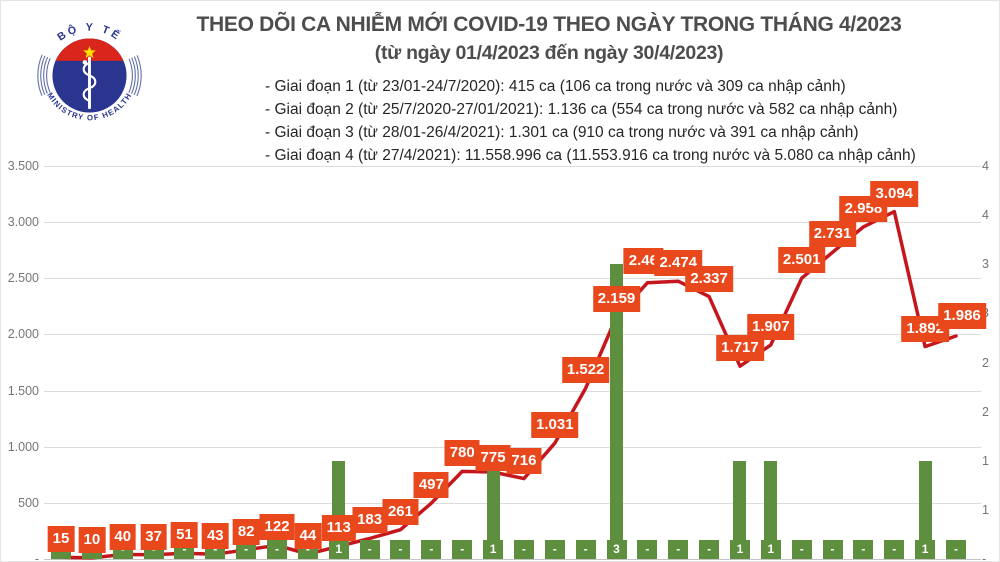 The width and height of the screenshot is (1000, 562). Describe the element at coordinates (524, 460) in the screenshot. I see `case-count-label: 716` at that location.